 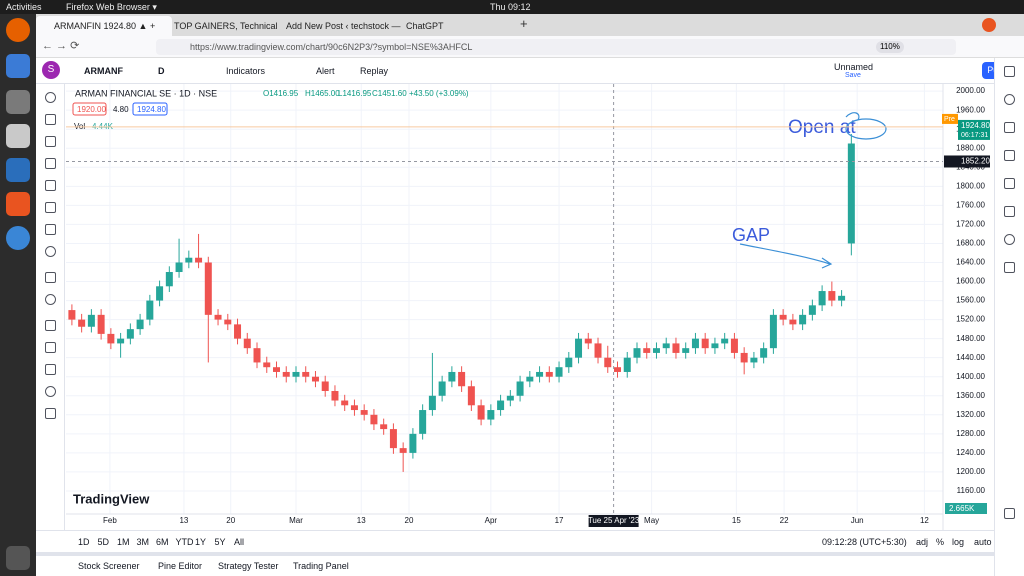 I want to click on forecast-tool, so click(x=50, y=229).